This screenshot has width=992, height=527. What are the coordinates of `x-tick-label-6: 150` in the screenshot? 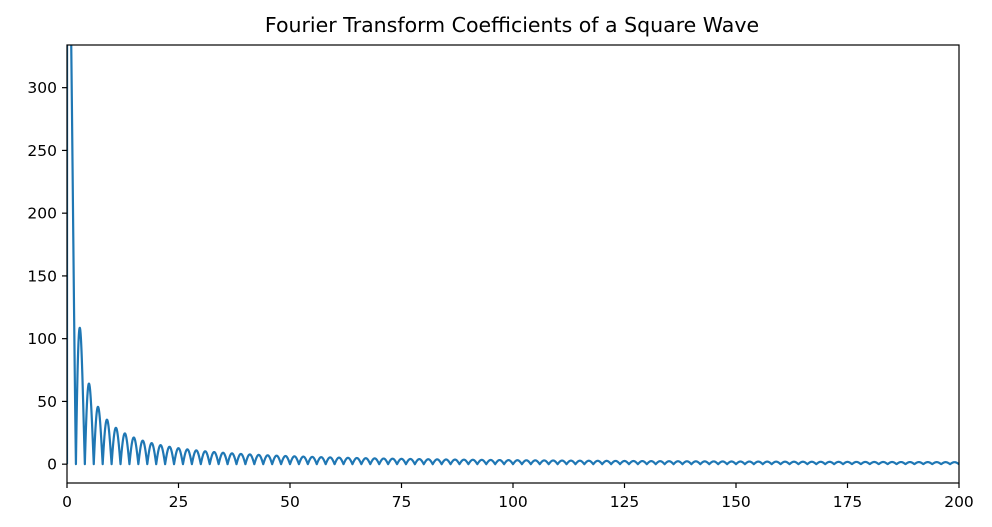 It's located at (736, 502).